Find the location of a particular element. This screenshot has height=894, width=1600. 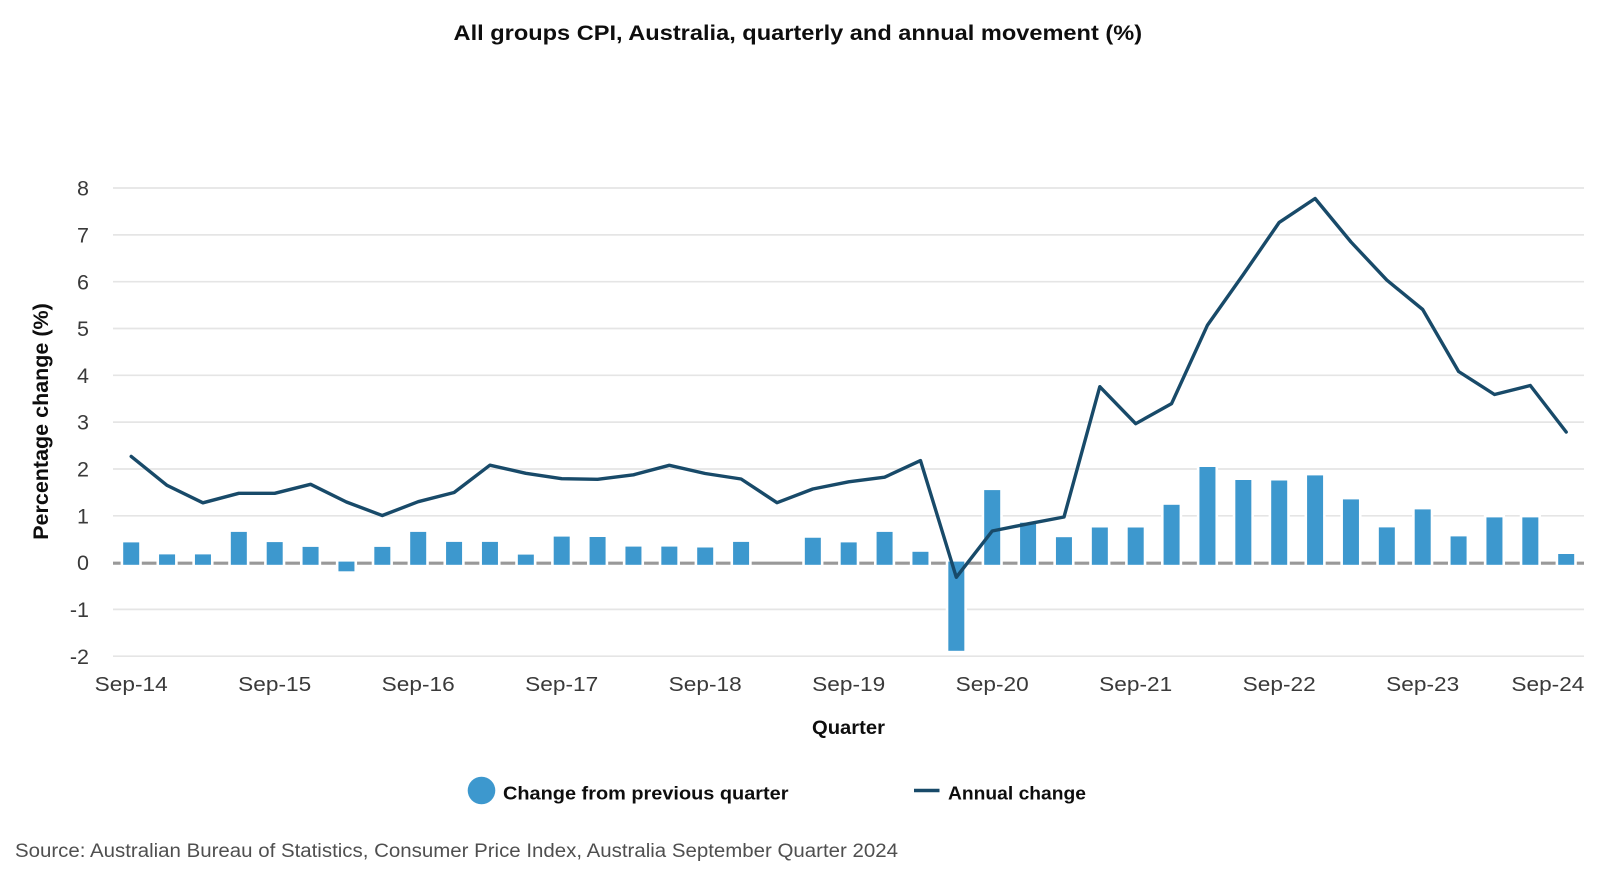

svg-text: Sep-19 is located at coordinates (848, 684).